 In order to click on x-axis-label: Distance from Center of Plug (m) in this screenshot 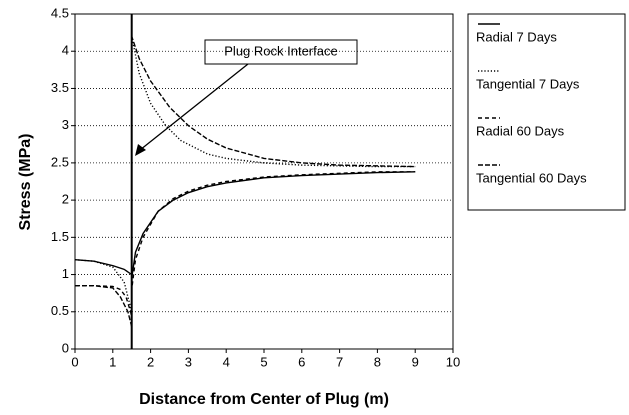, I will do `click(264, 399)`.